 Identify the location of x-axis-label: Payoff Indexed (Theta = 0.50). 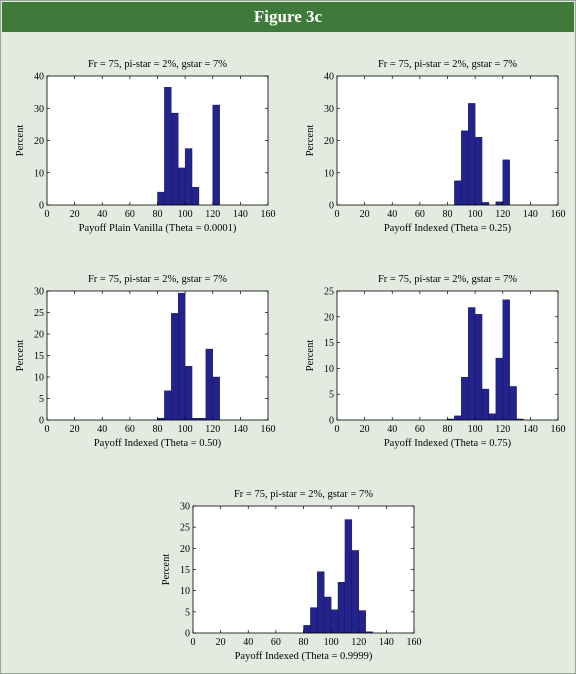
(158, 443).